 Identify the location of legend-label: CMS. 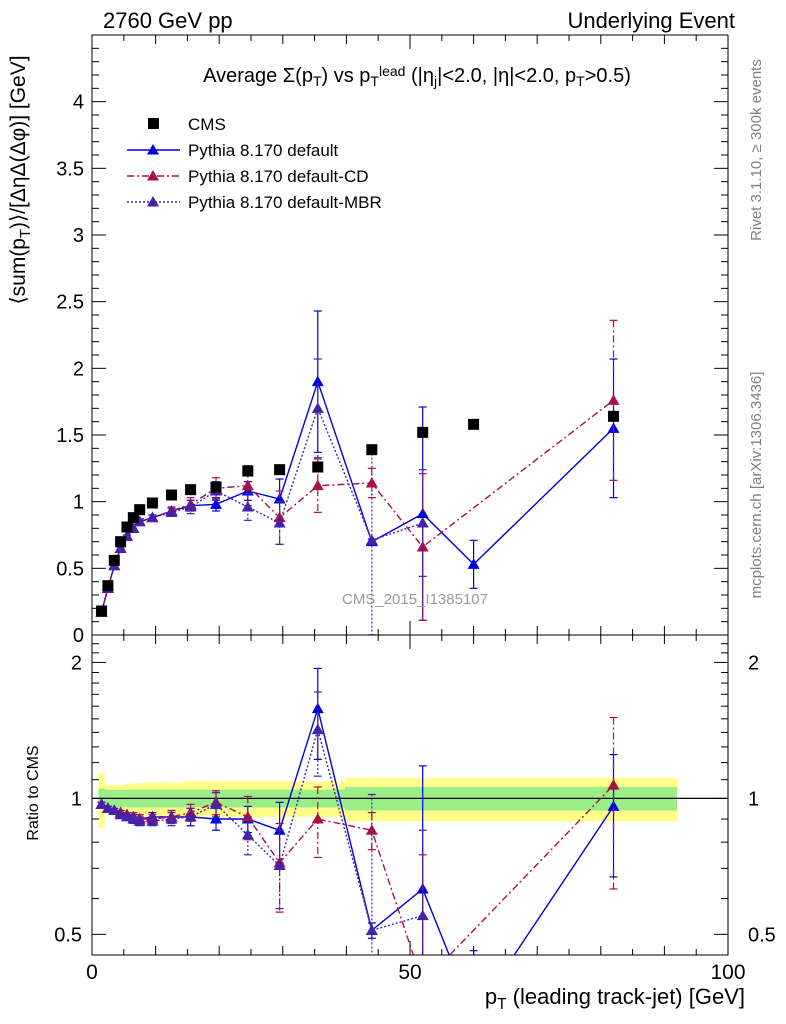
(207, 124).